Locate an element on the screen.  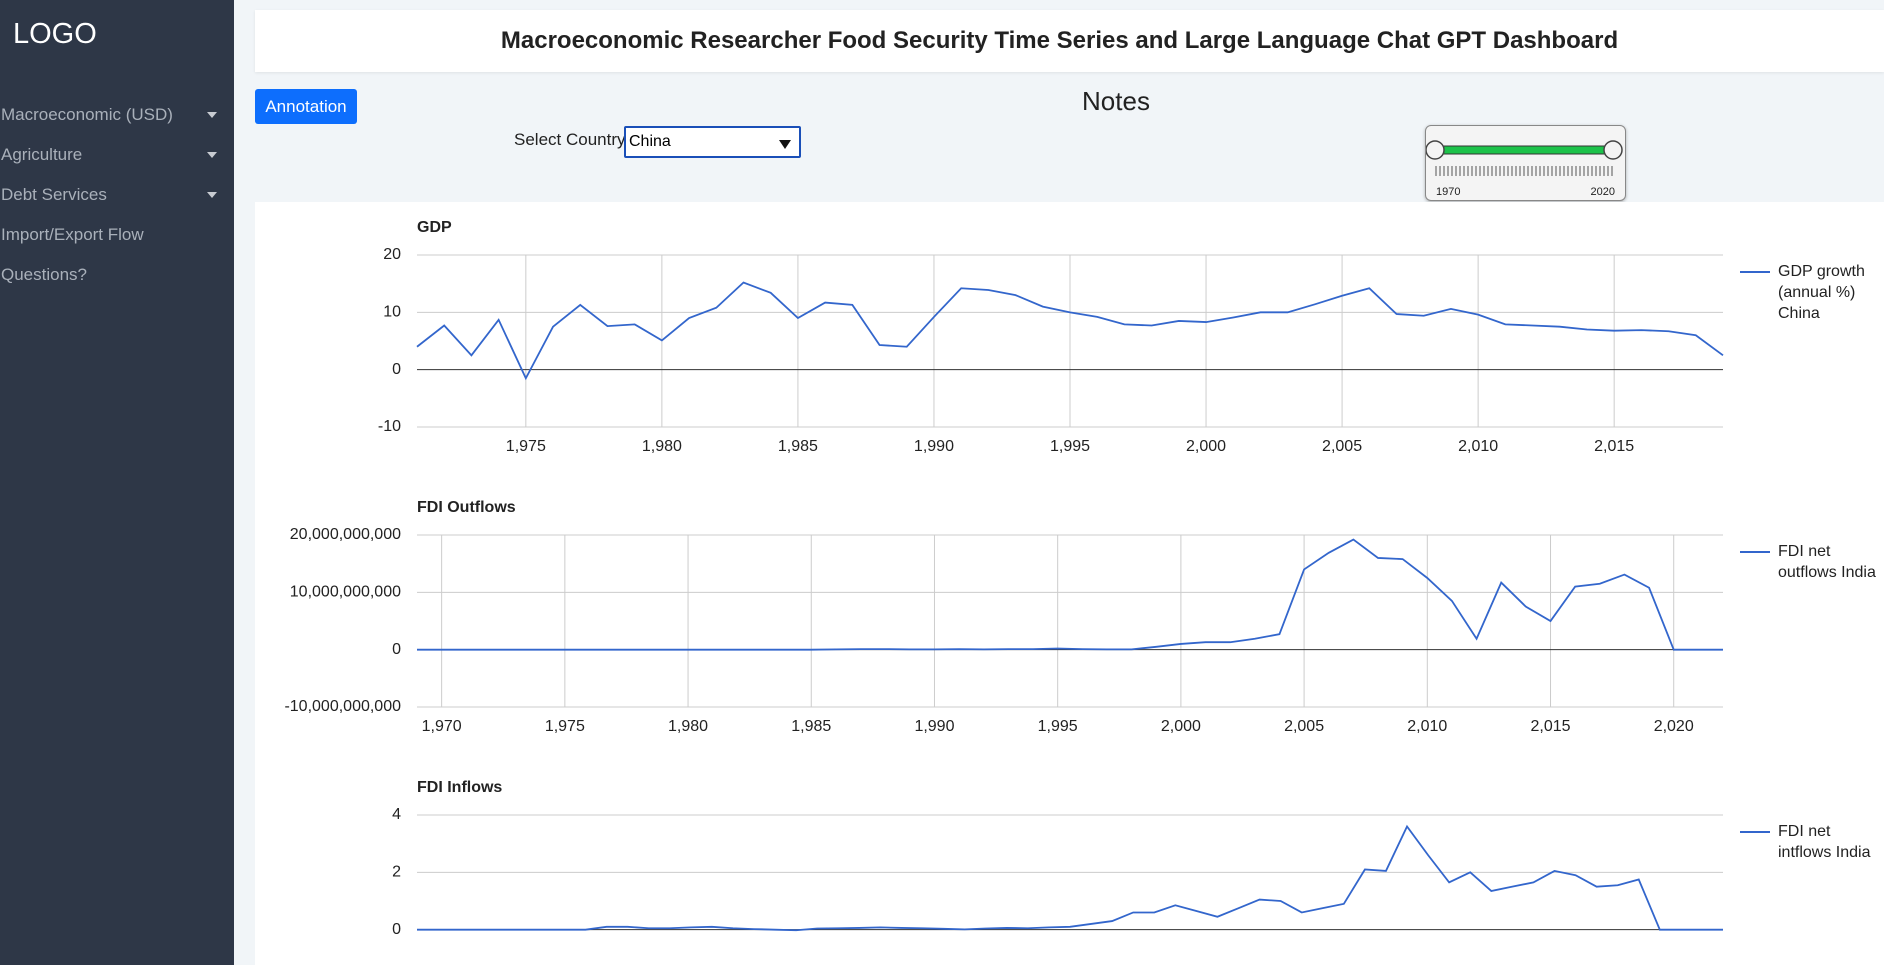
legend-entry: FDI net intflows India is located at coordinates (1809, 842).